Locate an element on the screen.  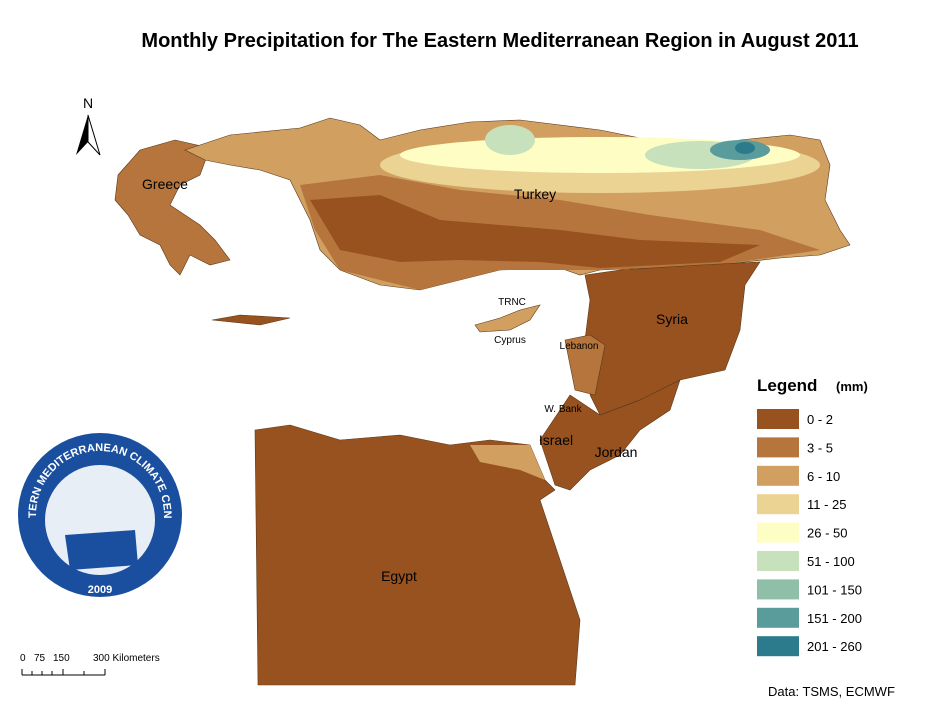
legend-label: 3 - 5 is located at coordinates (820, 447).